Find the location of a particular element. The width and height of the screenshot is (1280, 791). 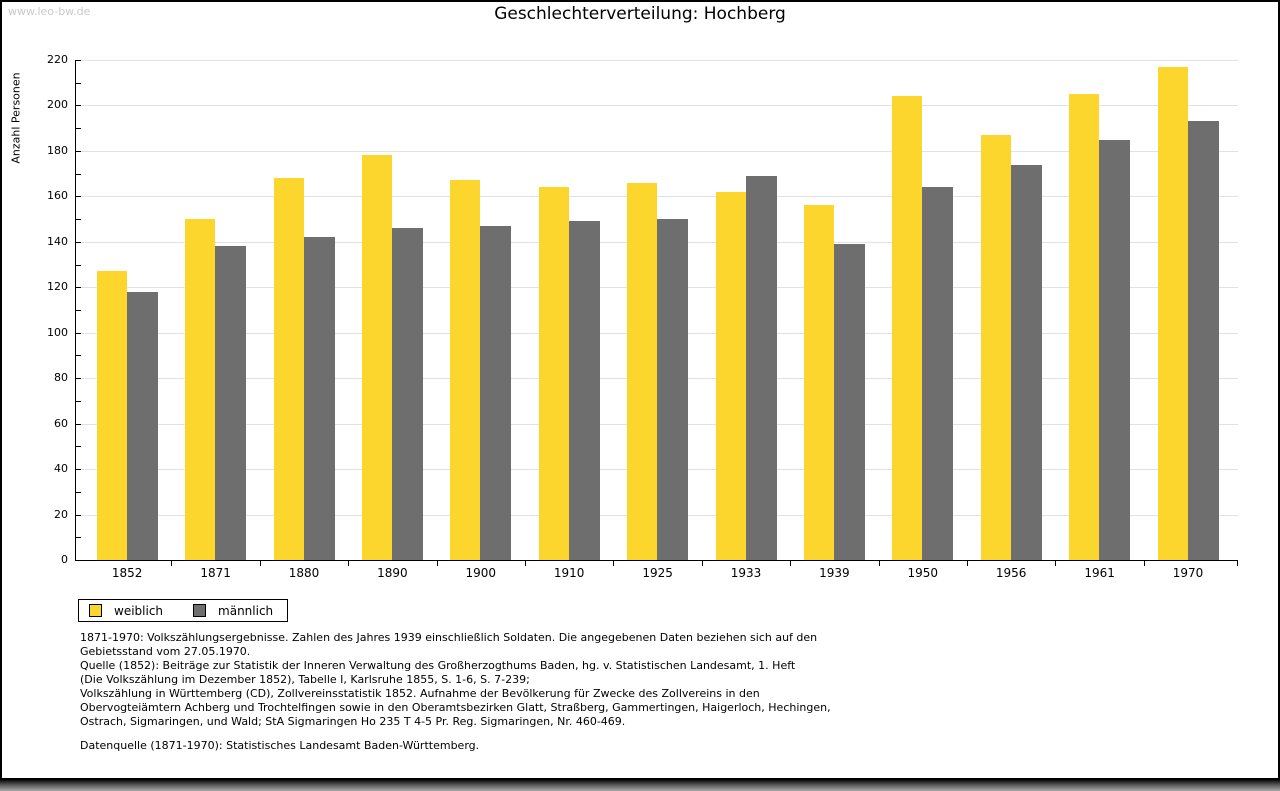

x-tick-label-1933: 1933 is located at coordinates (746, 573).